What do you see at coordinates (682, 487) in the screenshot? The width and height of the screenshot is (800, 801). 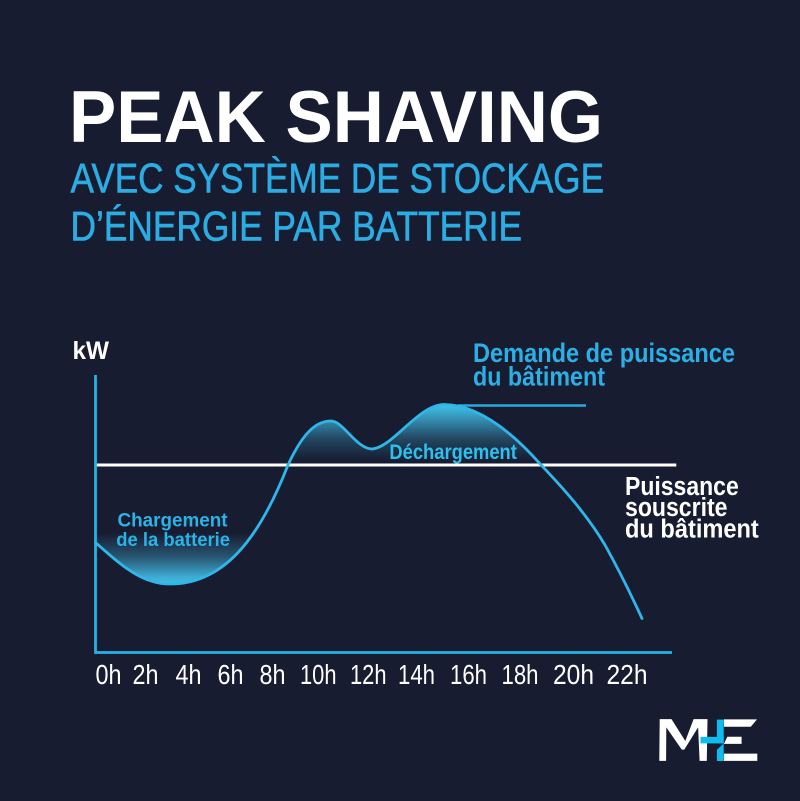 I see `svg-text: Puissance` at bounding box center [682, 487].